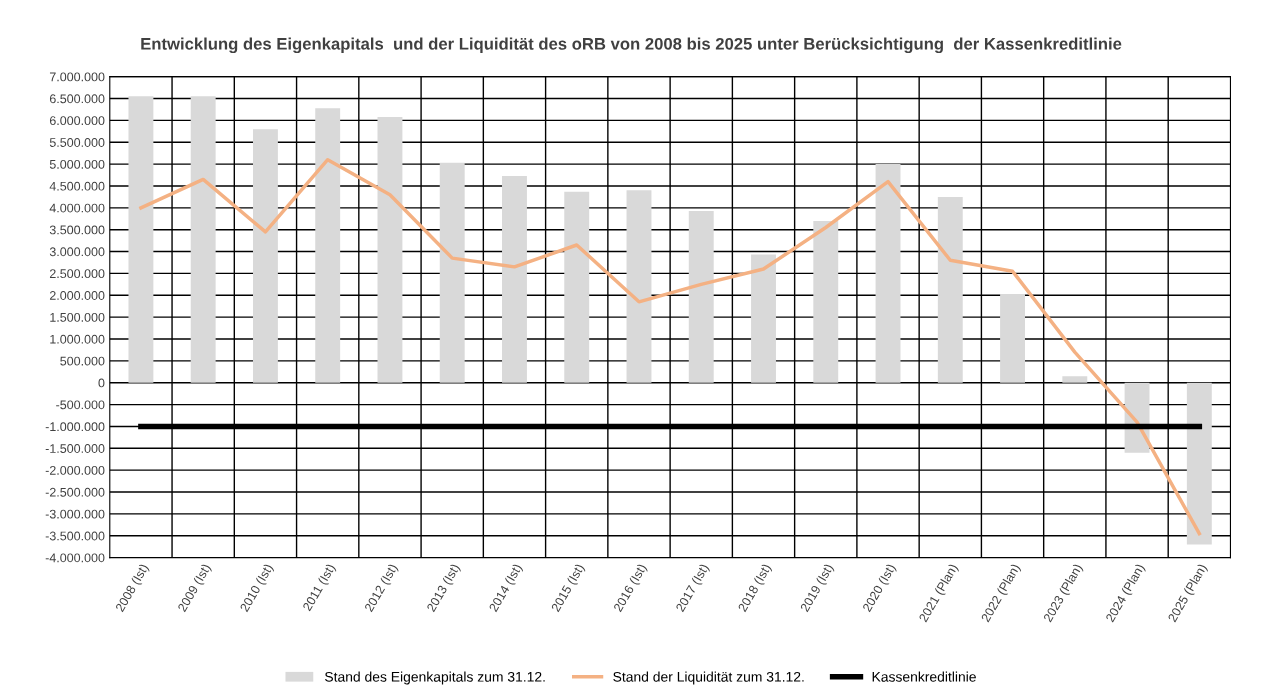  Describe the element at coordinates (75, 448) in the screenshot. I see `y-tick-label: -1.500.000` at that location.